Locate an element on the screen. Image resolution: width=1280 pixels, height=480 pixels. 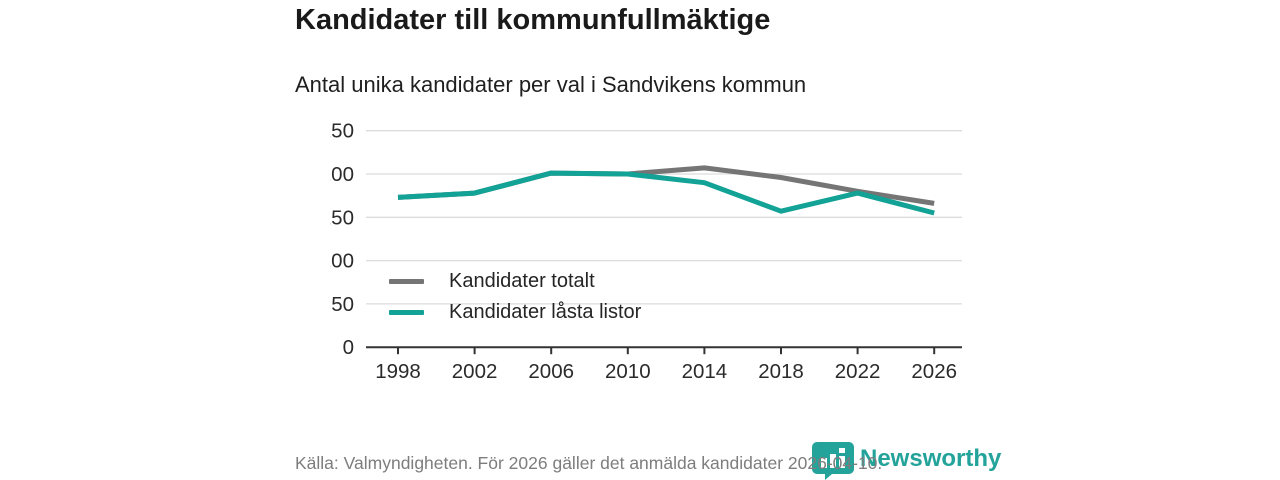
legend-label-totalt: Kandidater totalt is located at coordinates (522, 280).